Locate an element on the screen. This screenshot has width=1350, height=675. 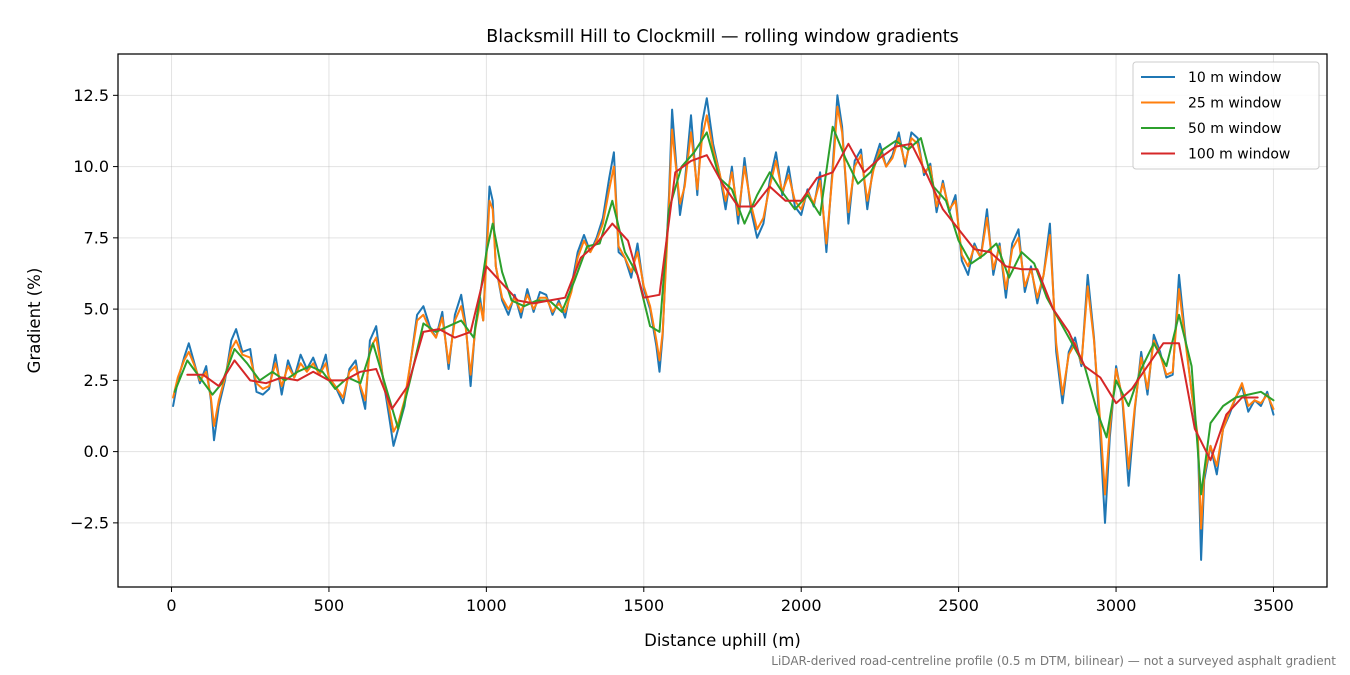
y-tick-label: 2.5 is located at coordinates (96, 380).